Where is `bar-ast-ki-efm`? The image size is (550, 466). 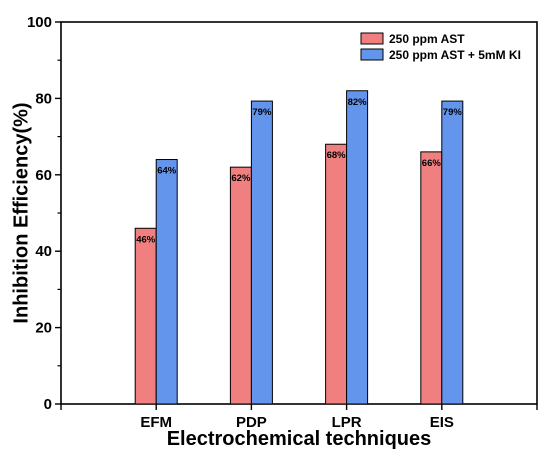 bar-ast-ki-efm is located at coordinates (166, 282).